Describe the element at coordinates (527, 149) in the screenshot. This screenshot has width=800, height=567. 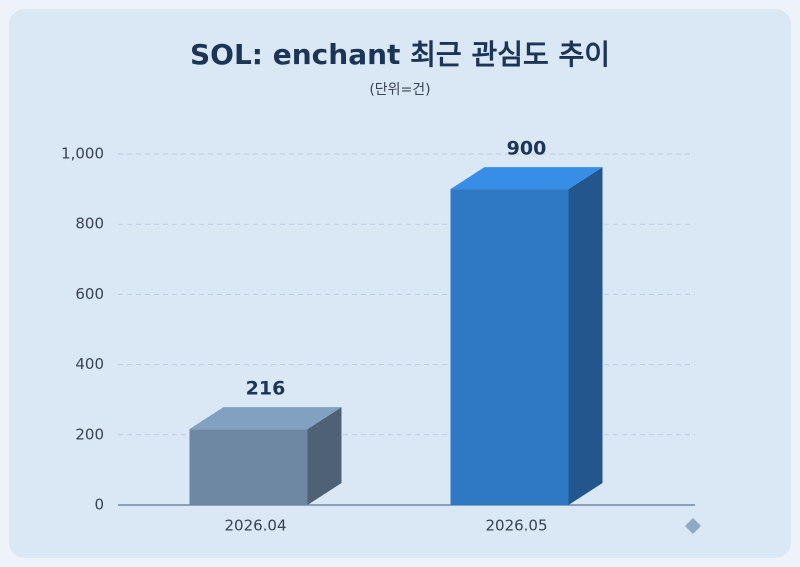
I see `value-label: 900` at that location.